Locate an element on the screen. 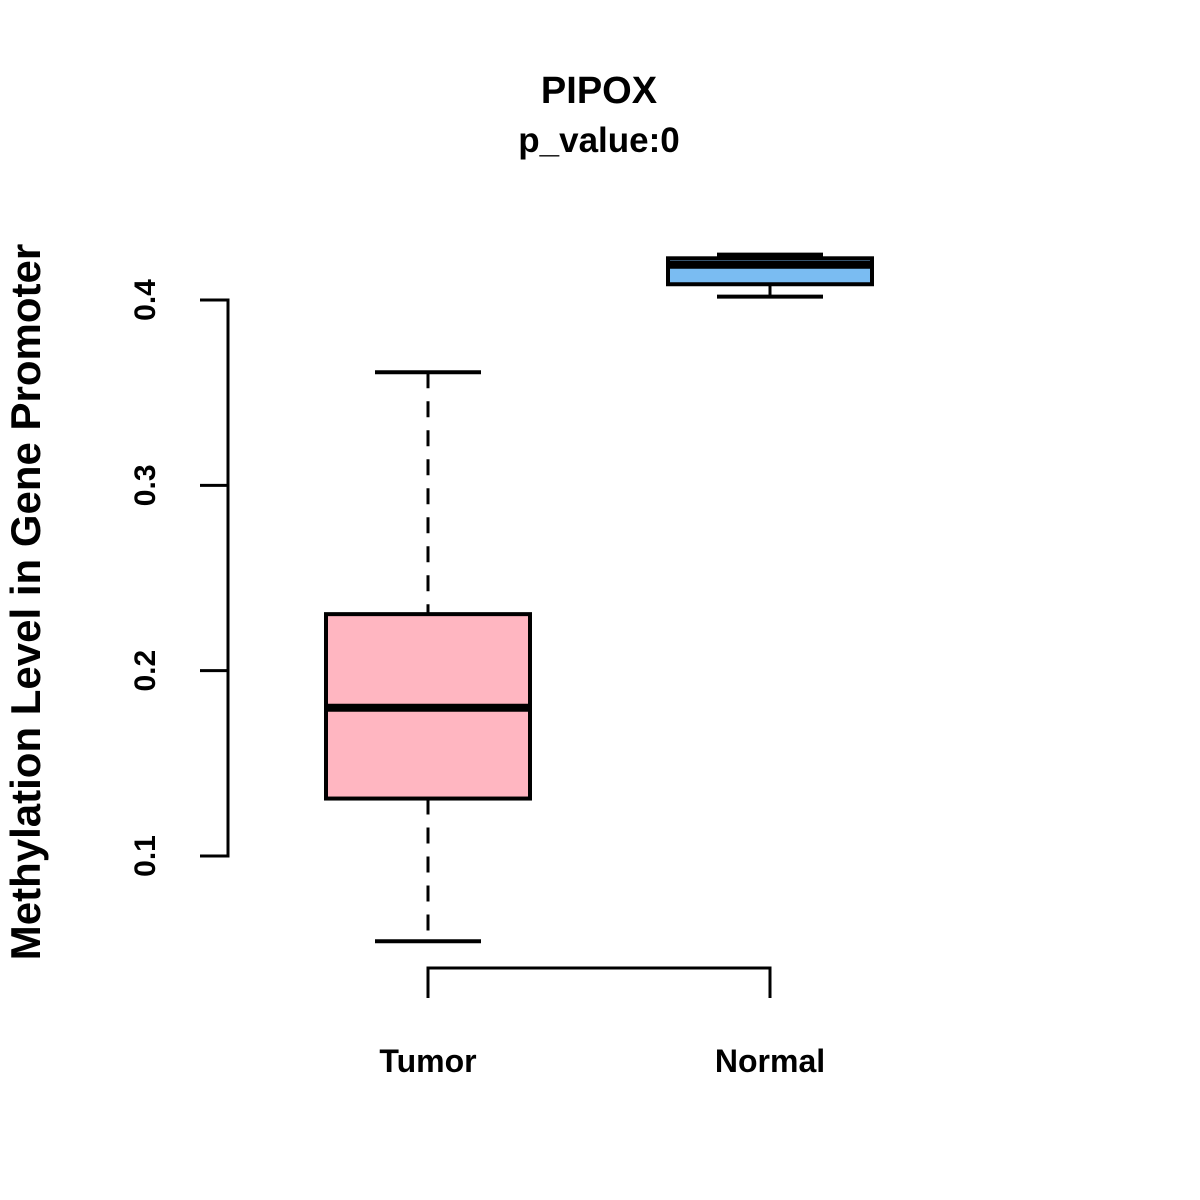 The width and height of the screenshot is (1200, 1200). chart-title: PIPOX is located at coordinates (599, 91).